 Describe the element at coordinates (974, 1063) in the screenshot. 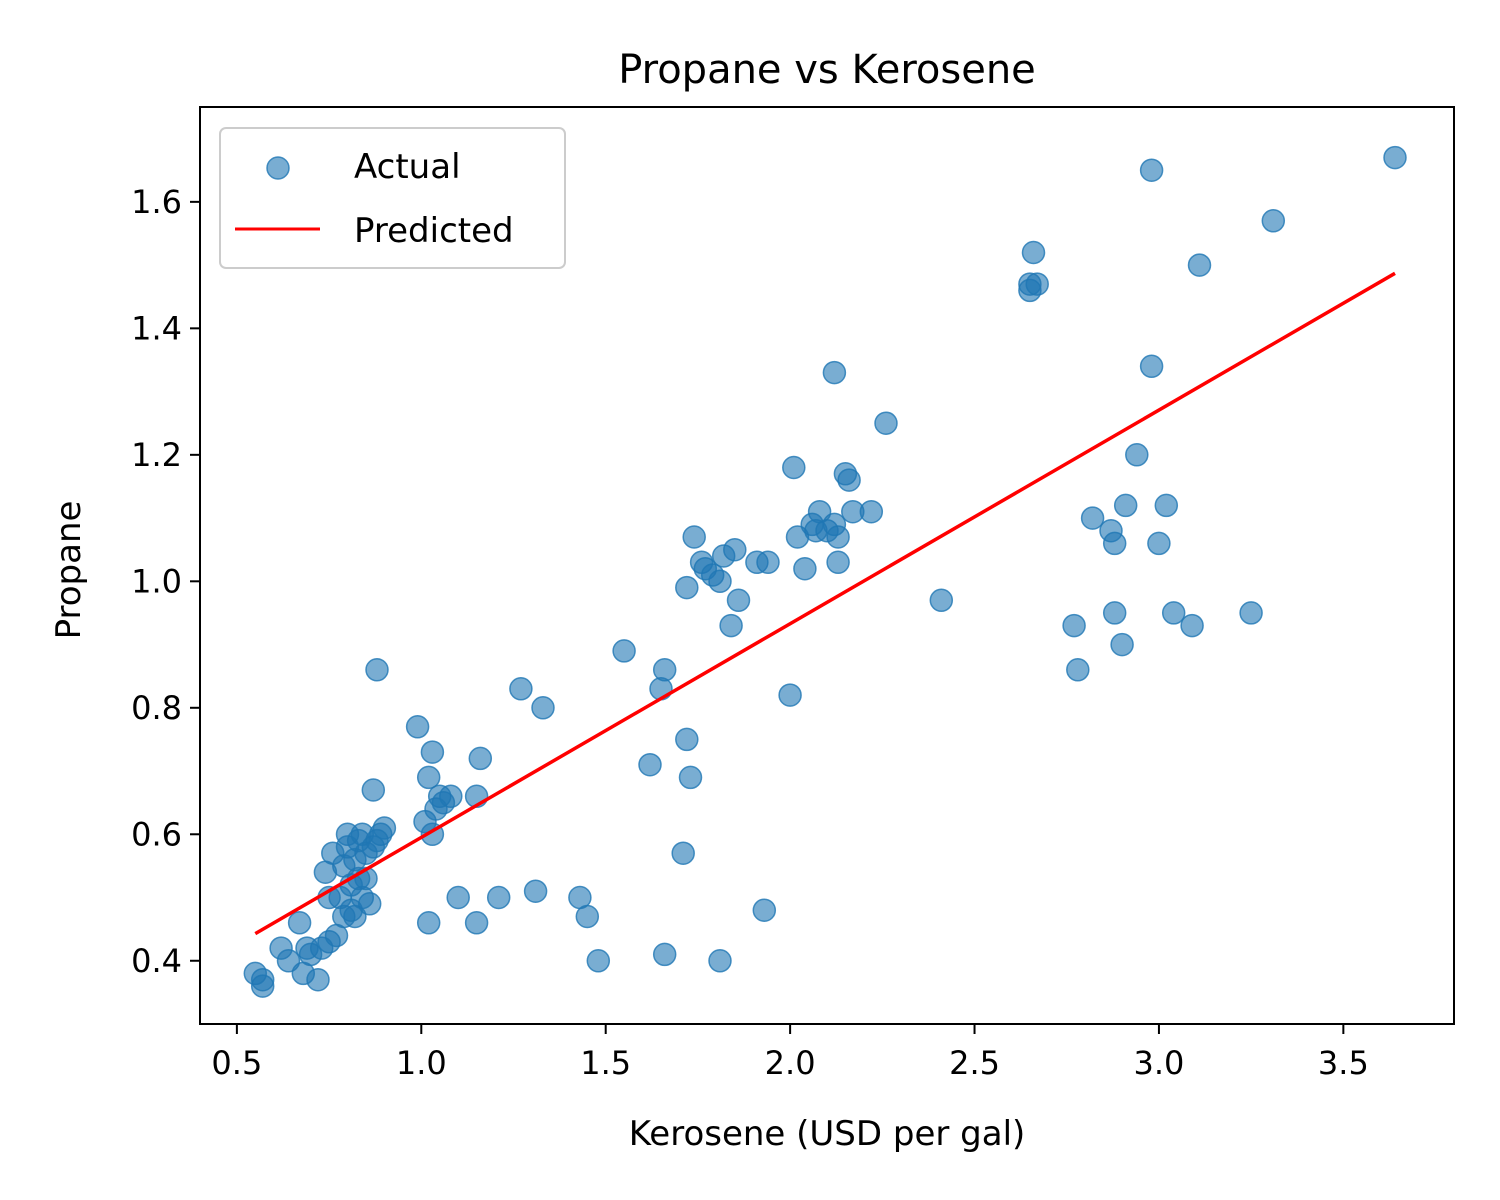

I see `x-tick-label-4: 2.5` at that location.